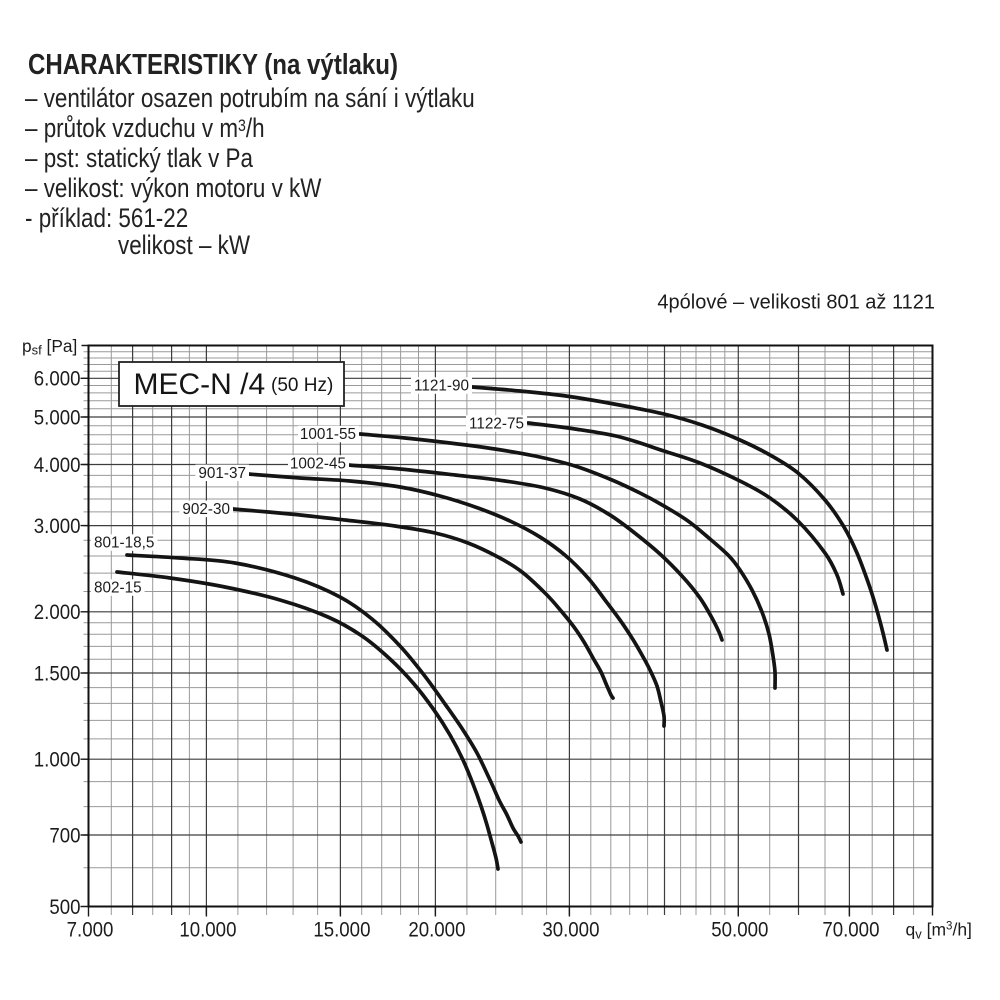 This screenshot has height=1000, width=1000. I want to click on svg-text: 500, so click(64, 907).